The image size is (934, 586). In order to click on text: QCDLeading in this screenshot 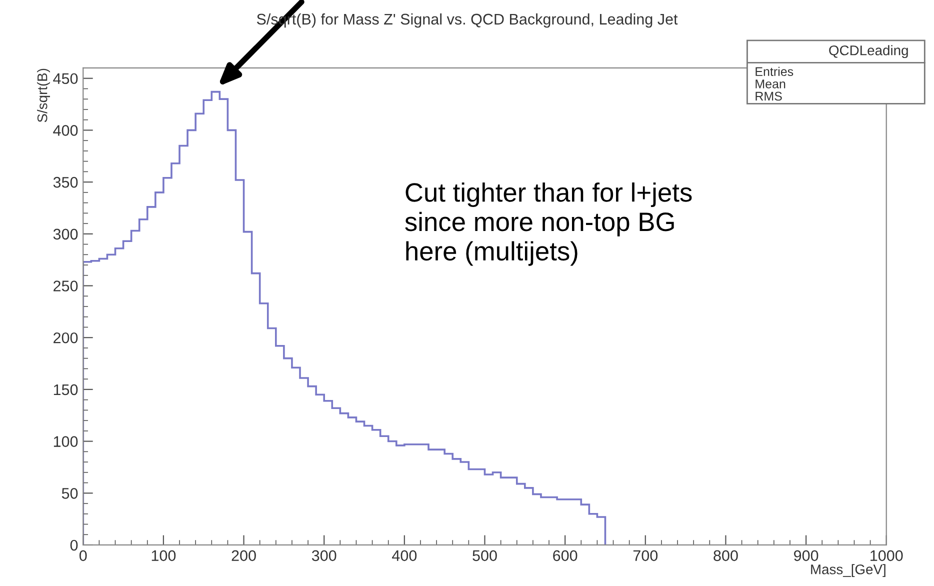, I will do `click(868, 51)`.